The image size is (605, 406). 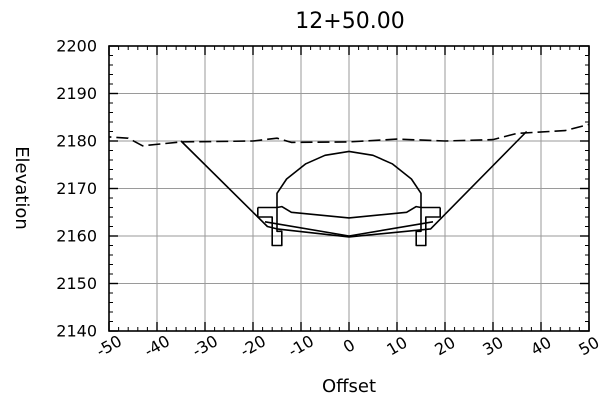 I want to click on x-tick-label-9: 40, so click(x=540, y=346).